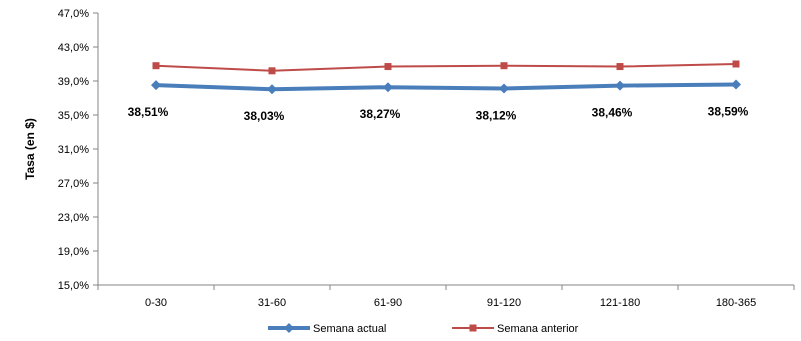  I want to click on y-tick-label: 43,0%, so click(73, 48).